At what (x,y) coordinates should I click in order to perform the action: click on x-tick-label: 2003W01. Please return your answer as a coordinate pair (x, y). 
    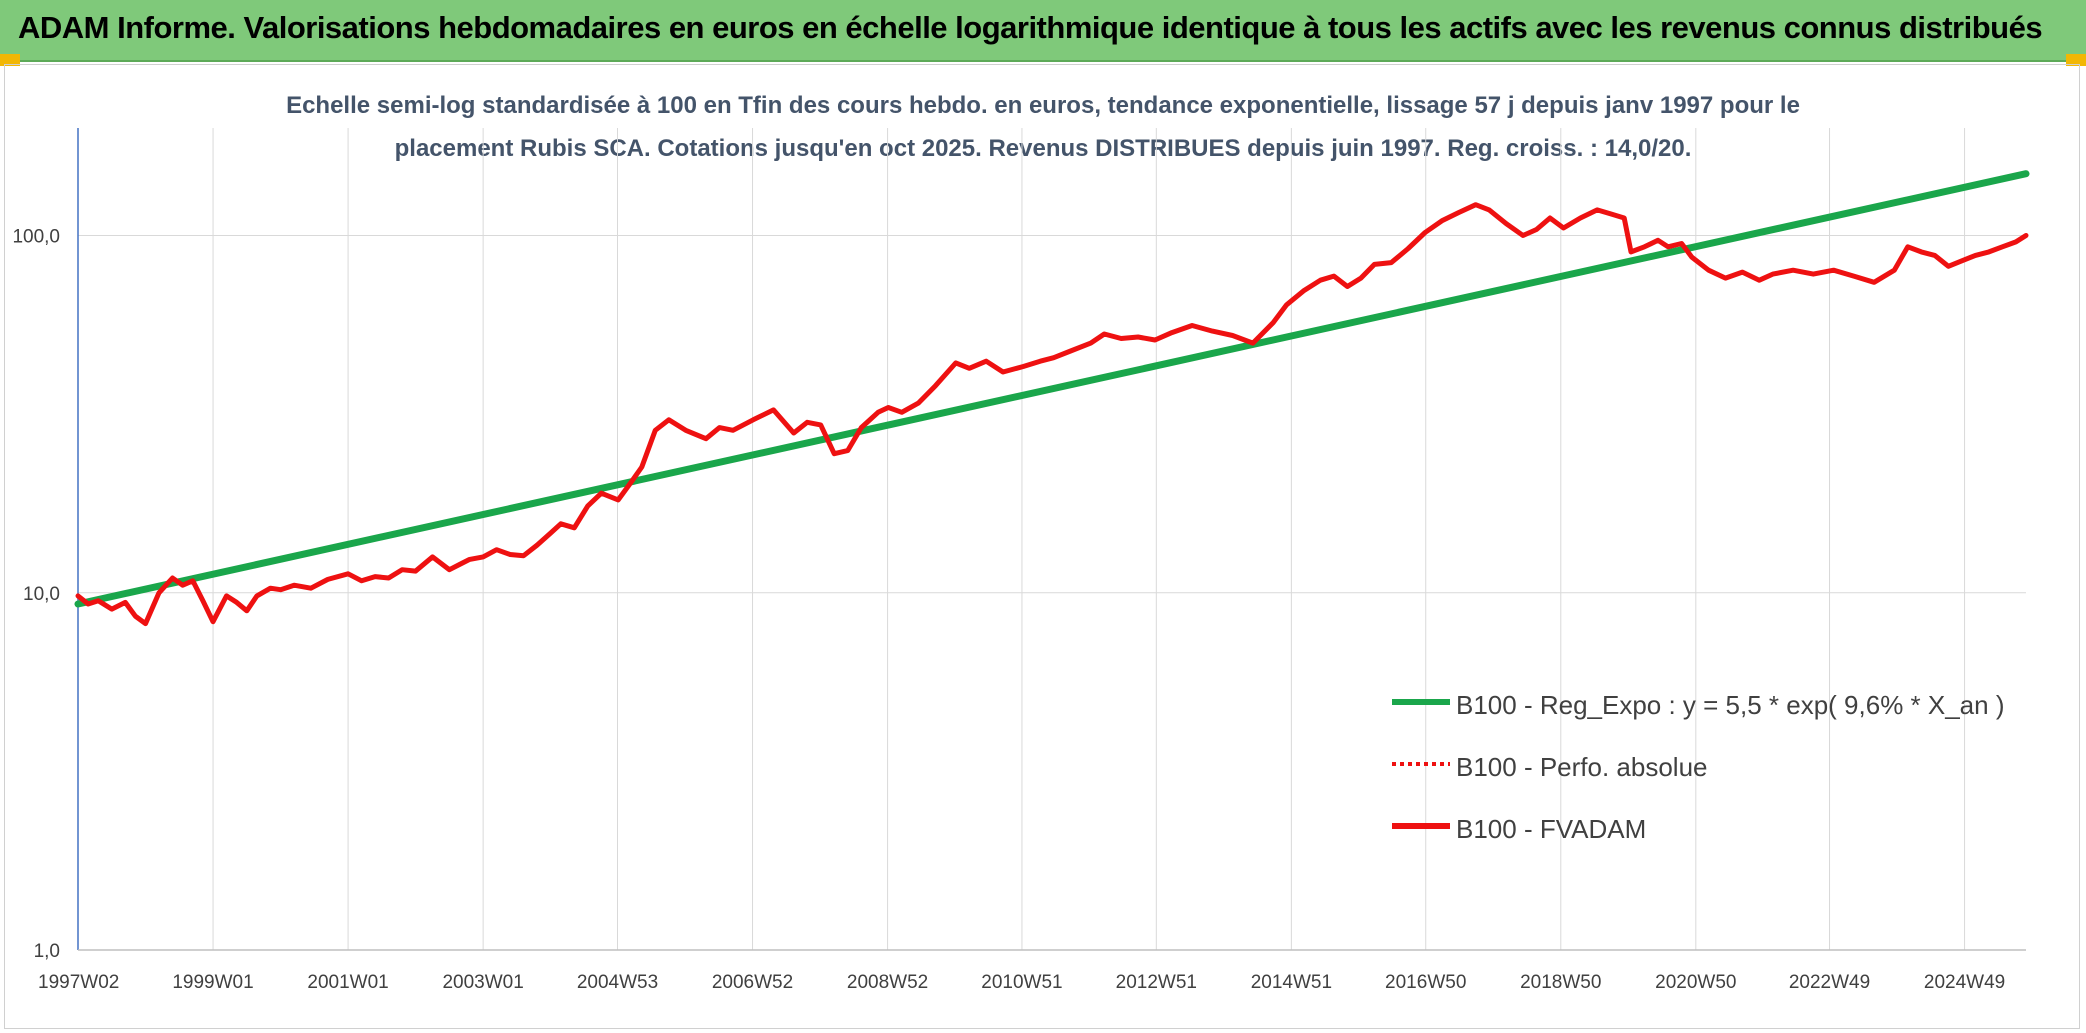
    Looking at the image, I should click on (482, 982).